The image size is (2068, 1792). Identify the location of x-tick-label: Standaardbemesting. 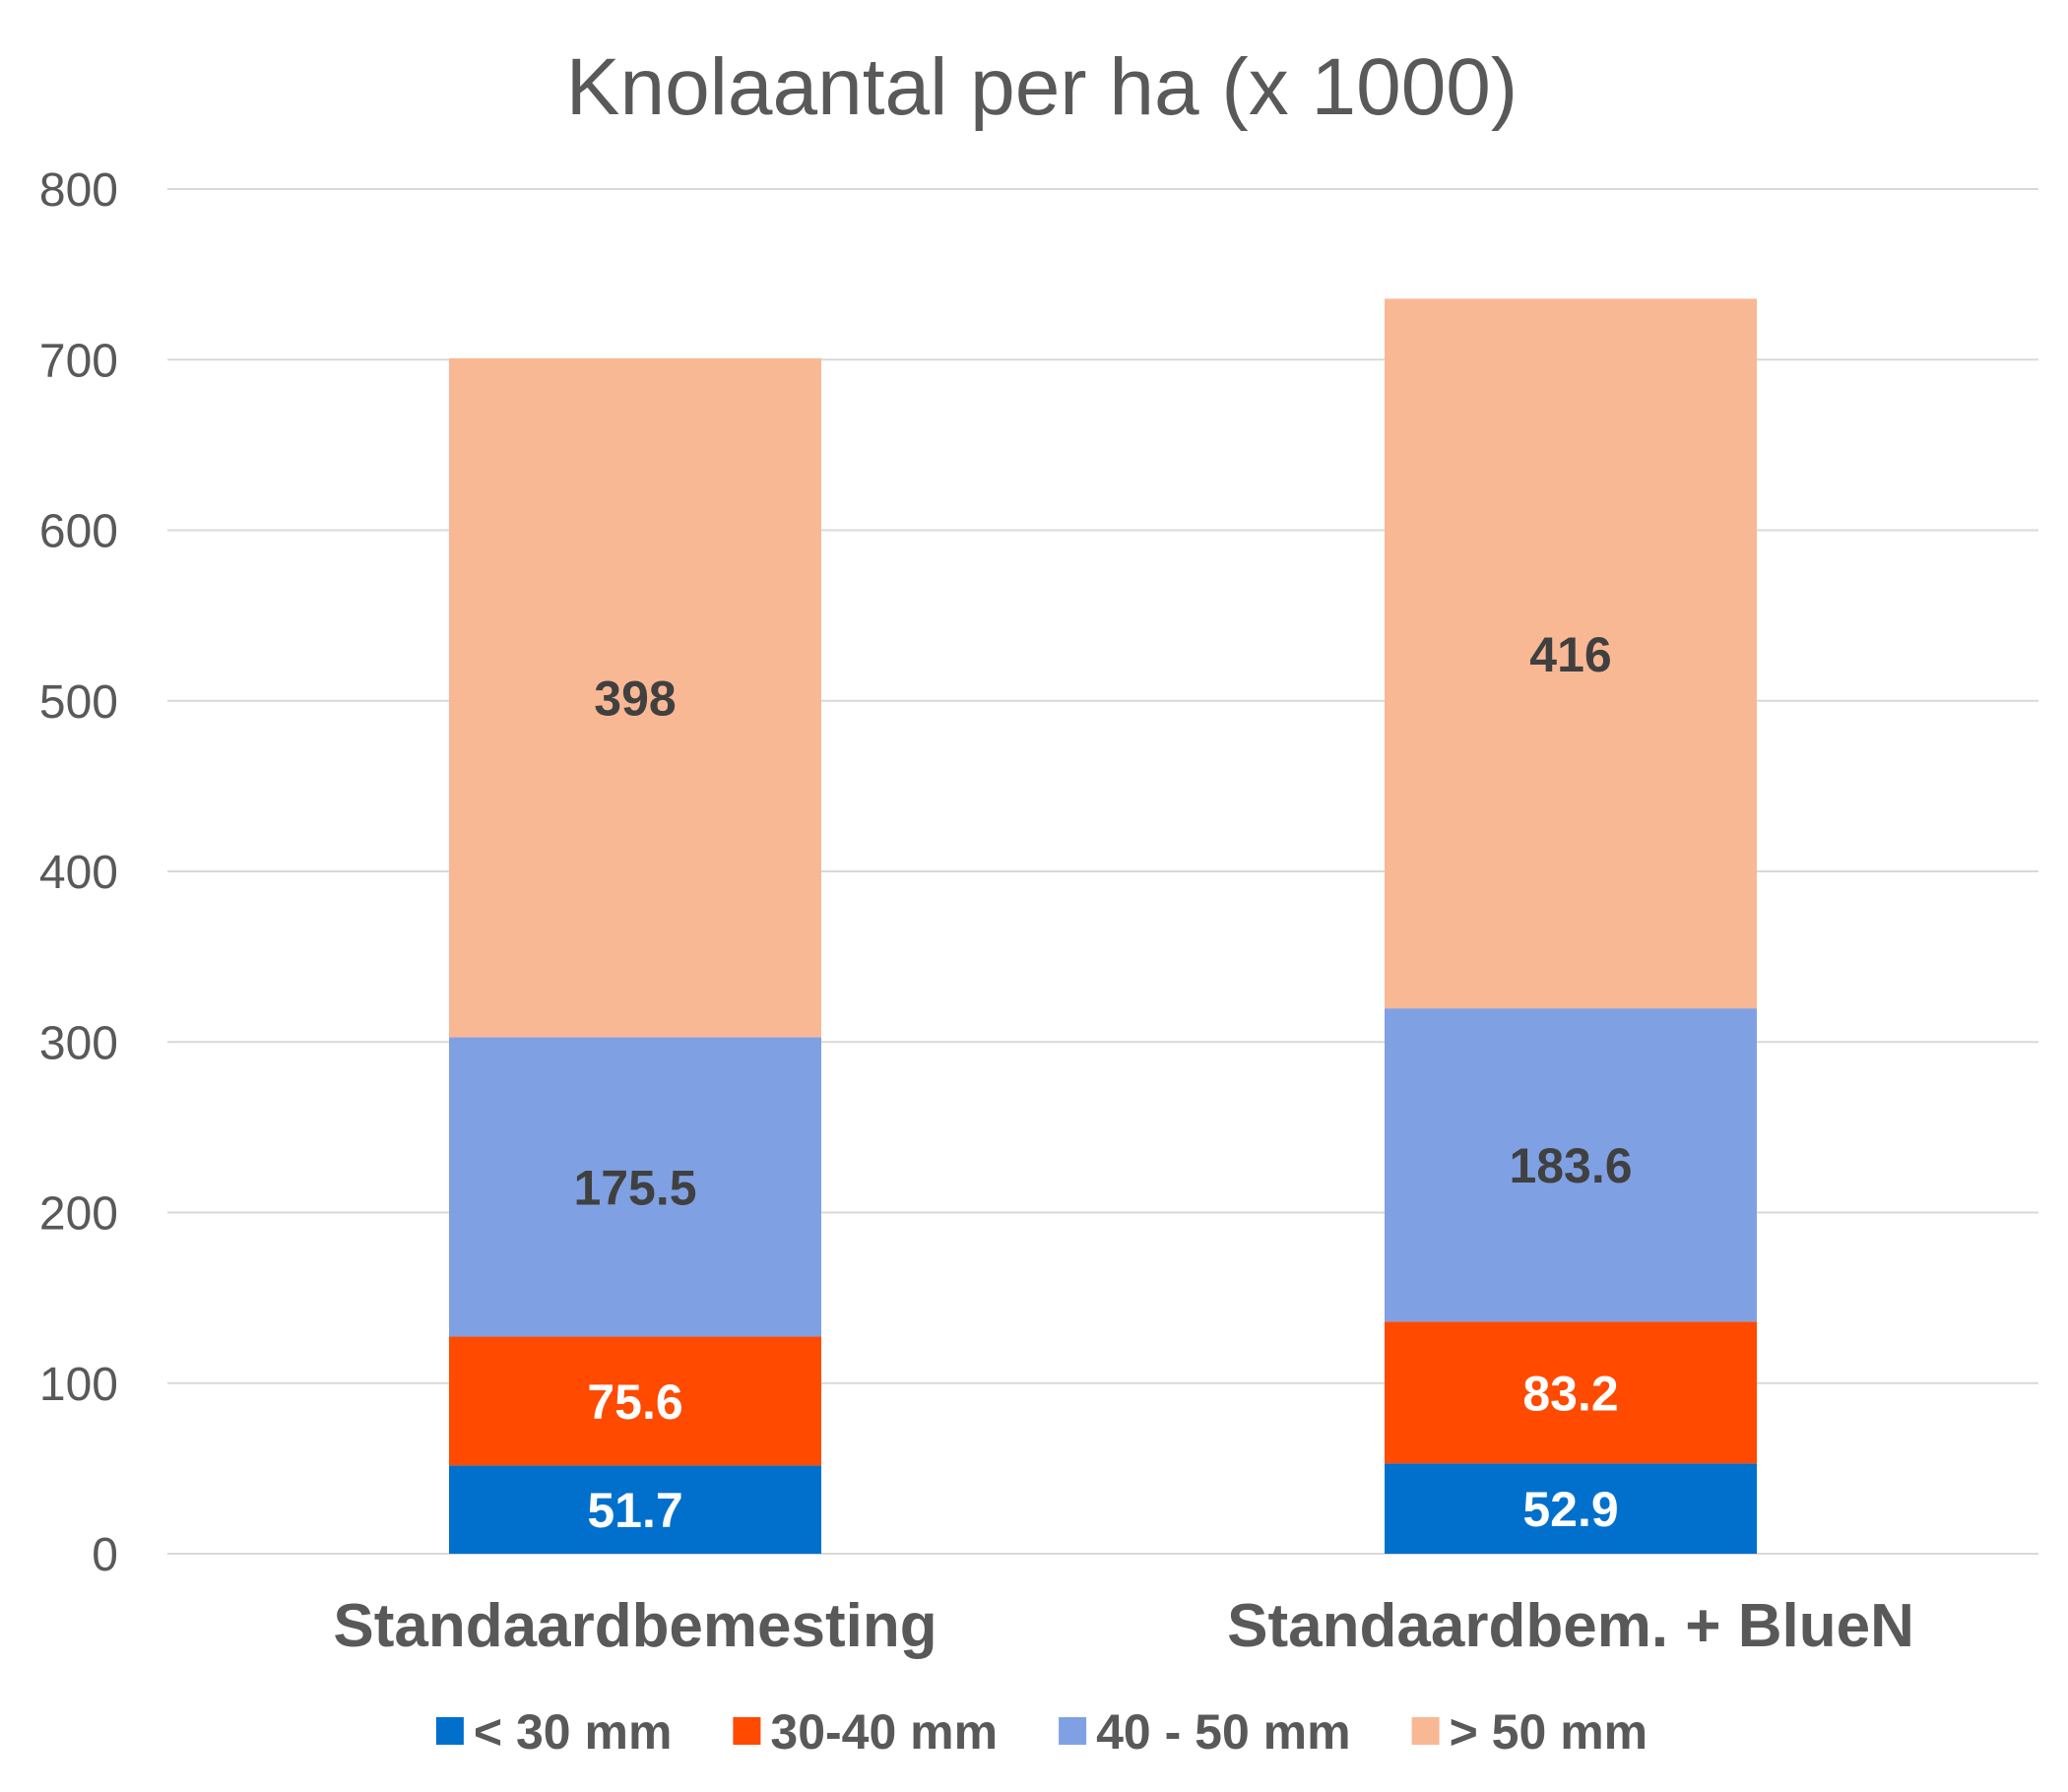
(635, 1626).